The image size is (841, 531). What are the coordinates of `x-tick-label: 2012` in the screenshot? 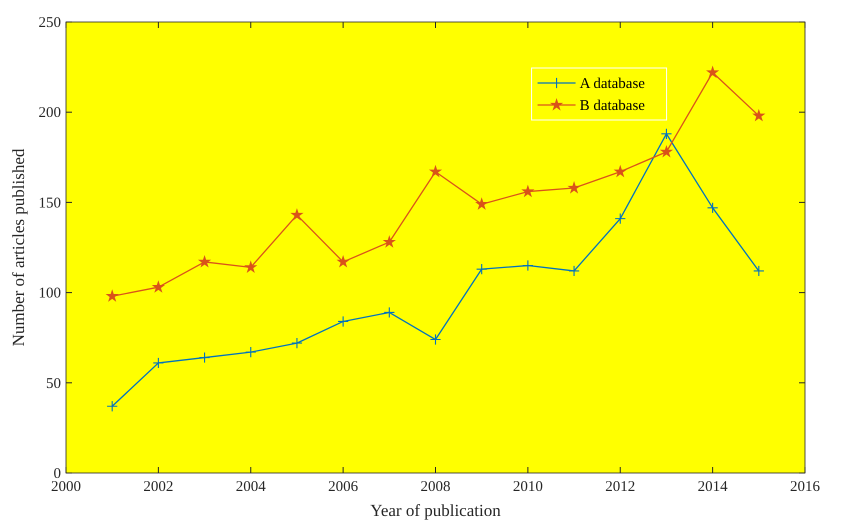 It's located at (620, 487).